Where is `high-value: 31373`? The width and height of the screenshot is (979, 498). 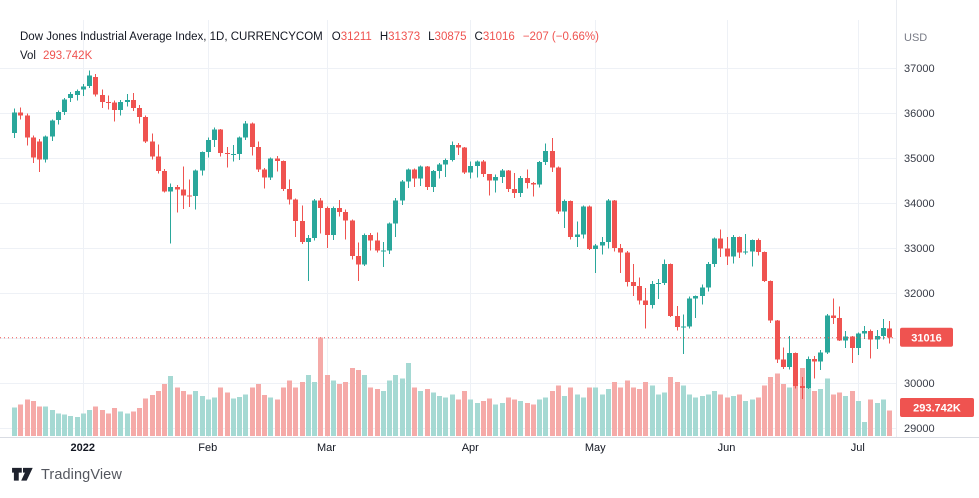 high-value: 31373 is located at coordinates (404, 37).